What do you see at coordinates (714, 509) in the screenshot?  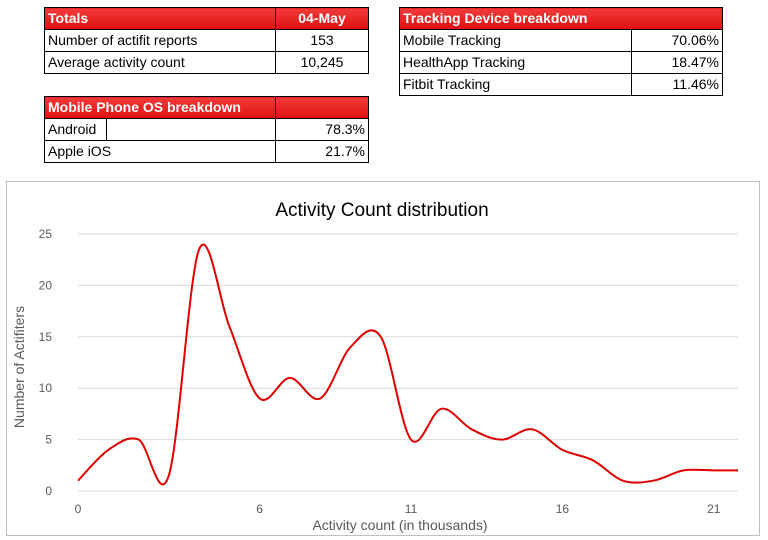 I see `x-tick-label: 21` at bounding box center [714, 509].